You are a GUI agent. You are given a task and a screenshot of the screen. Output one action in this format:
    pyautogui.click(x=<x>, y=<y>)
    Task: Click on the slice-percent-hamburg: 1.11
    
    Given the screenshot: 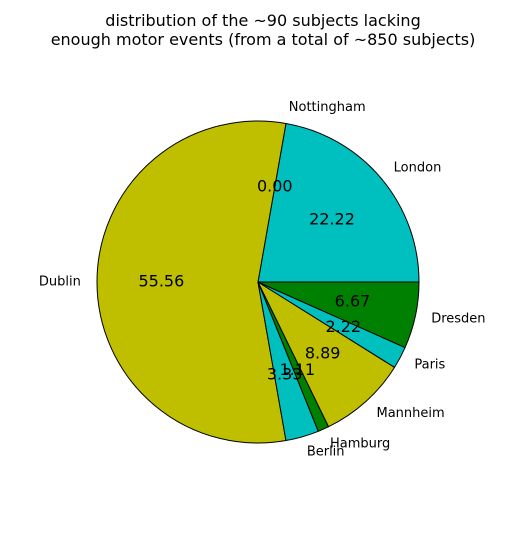 What is the action you would take?
    pyautogui.click(x=297, y=369)
    